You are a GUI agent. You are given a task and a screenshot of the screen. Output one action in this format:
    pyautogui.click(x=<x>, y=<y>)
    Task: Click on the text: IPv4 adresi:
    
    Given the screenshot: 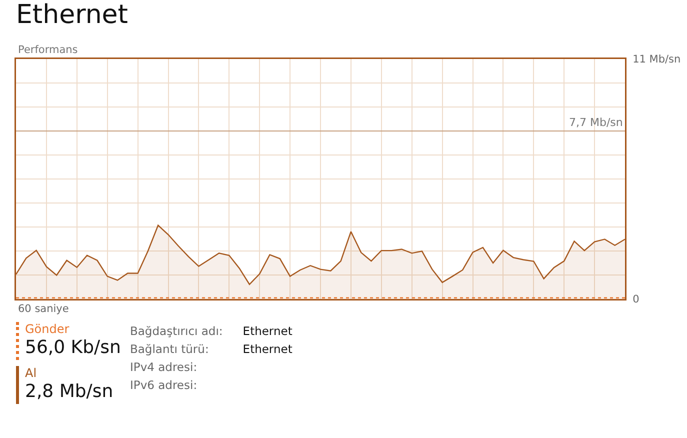 What is the action you would take?
    pyautogui.click(x=164, y=368)
    